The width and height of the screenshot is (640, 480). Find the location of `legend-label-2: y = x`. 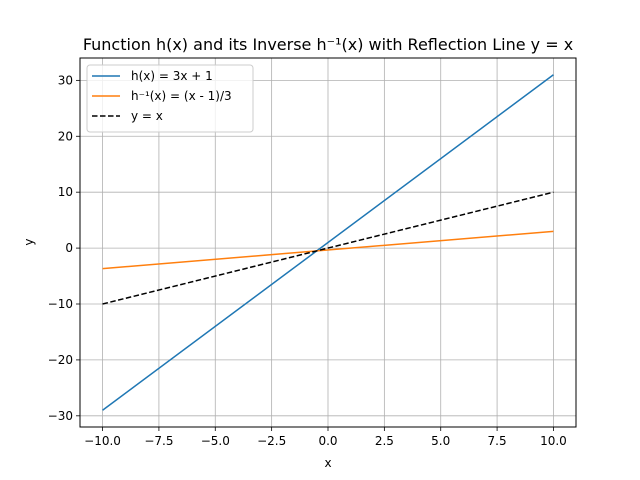

legend-label-2: y = x is located at coordinates (147, 116).